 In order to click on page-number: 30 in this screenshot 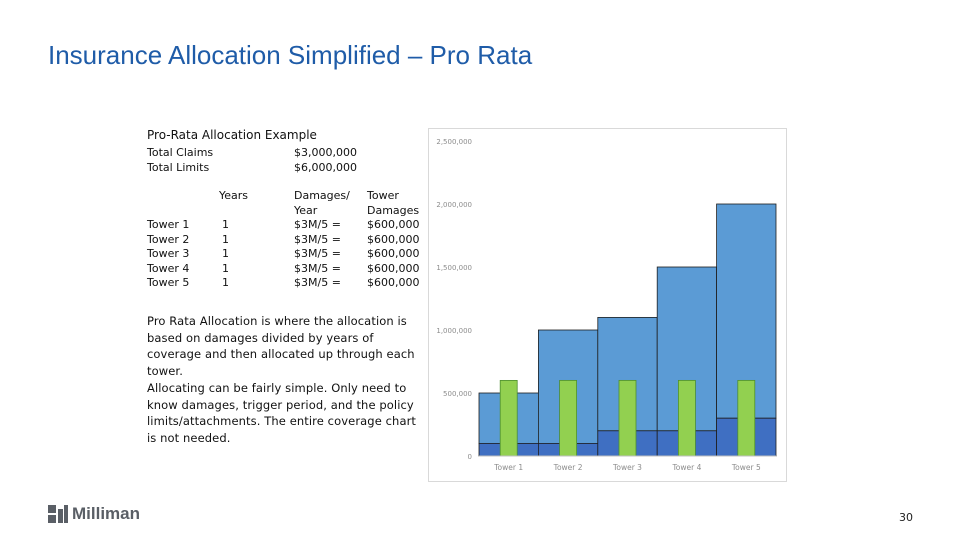, I will do `click(906, 517)`.